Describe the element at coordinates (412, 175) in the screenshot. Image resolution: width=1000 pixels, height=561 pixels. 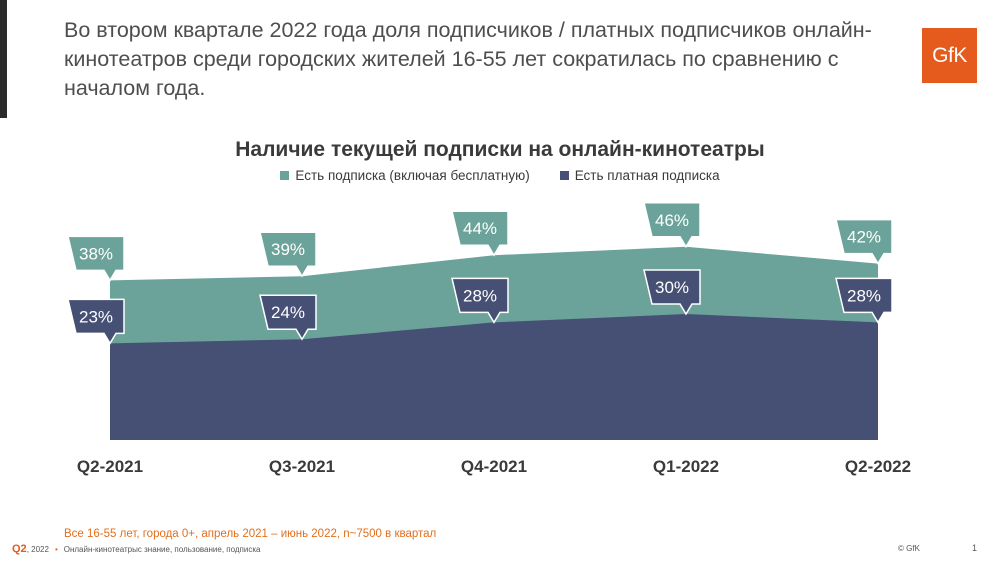
I see `legend-label-subscription: Есть подписка (включая бесплатную)` at that location.